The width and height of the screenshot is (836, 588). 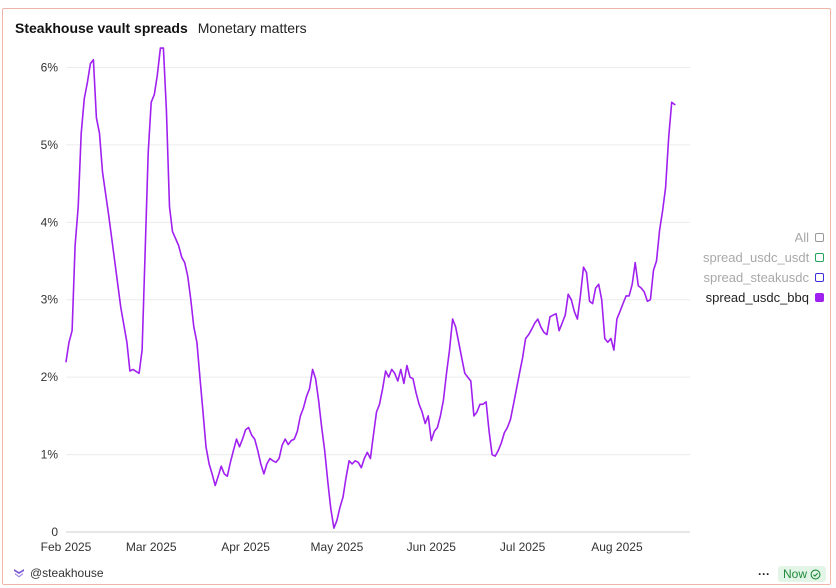 I want to click on y-tick-label: 5%, so click(x=50, y=145).